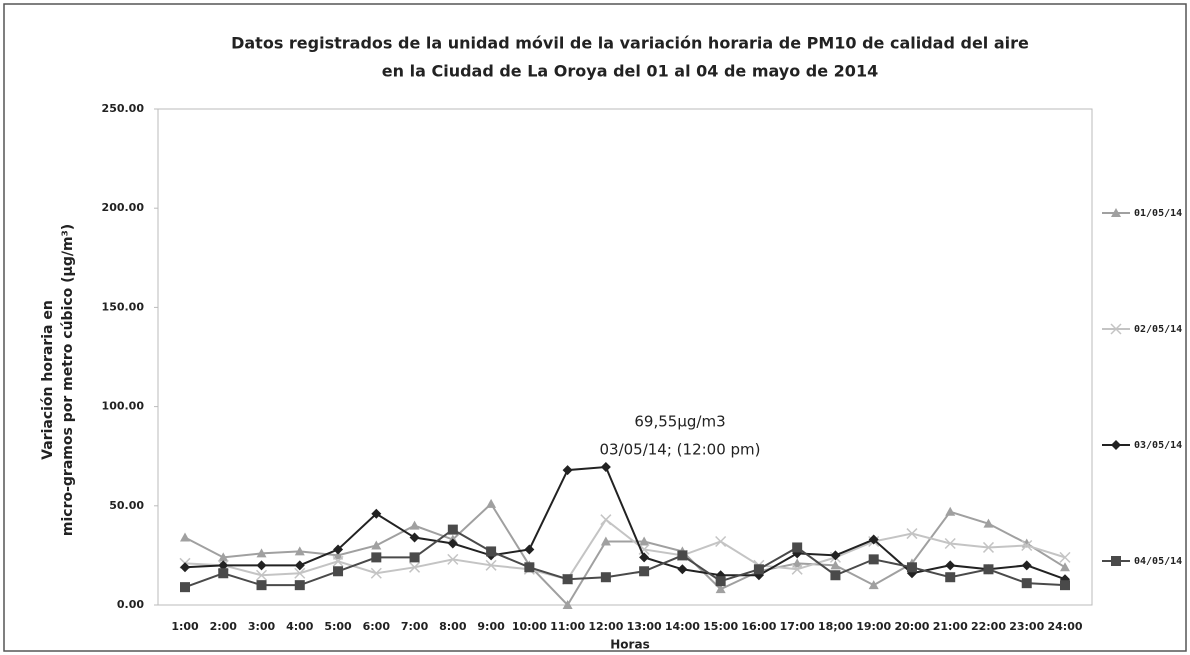 The height and width of the screenshot is (655, 1190). What do you see at coordinates (185, 626) in the screenshot?
I see `x-tick-label: 1:00` at bounding box center [185, 626].